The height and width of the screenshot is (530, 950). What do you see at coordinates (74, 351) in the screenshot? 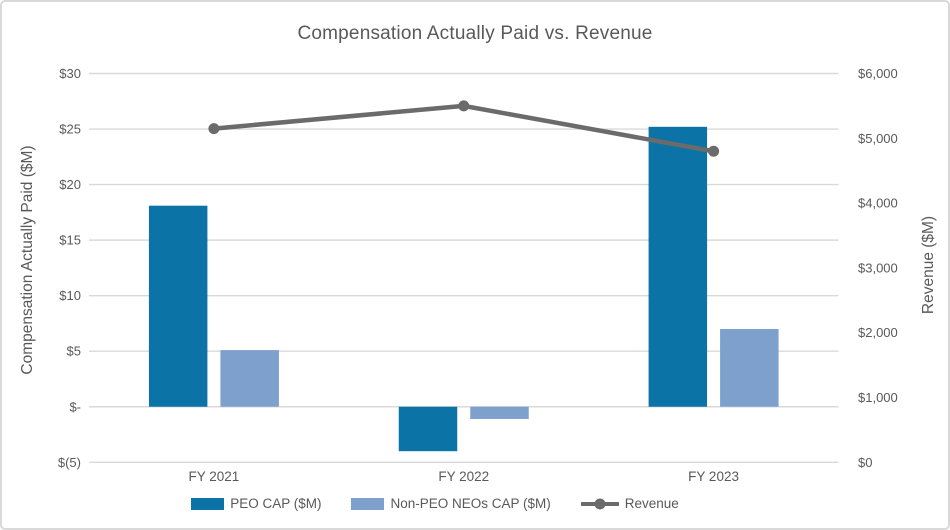
I see `left-axis-tick-5: $5` at bounding box center [74, 351].